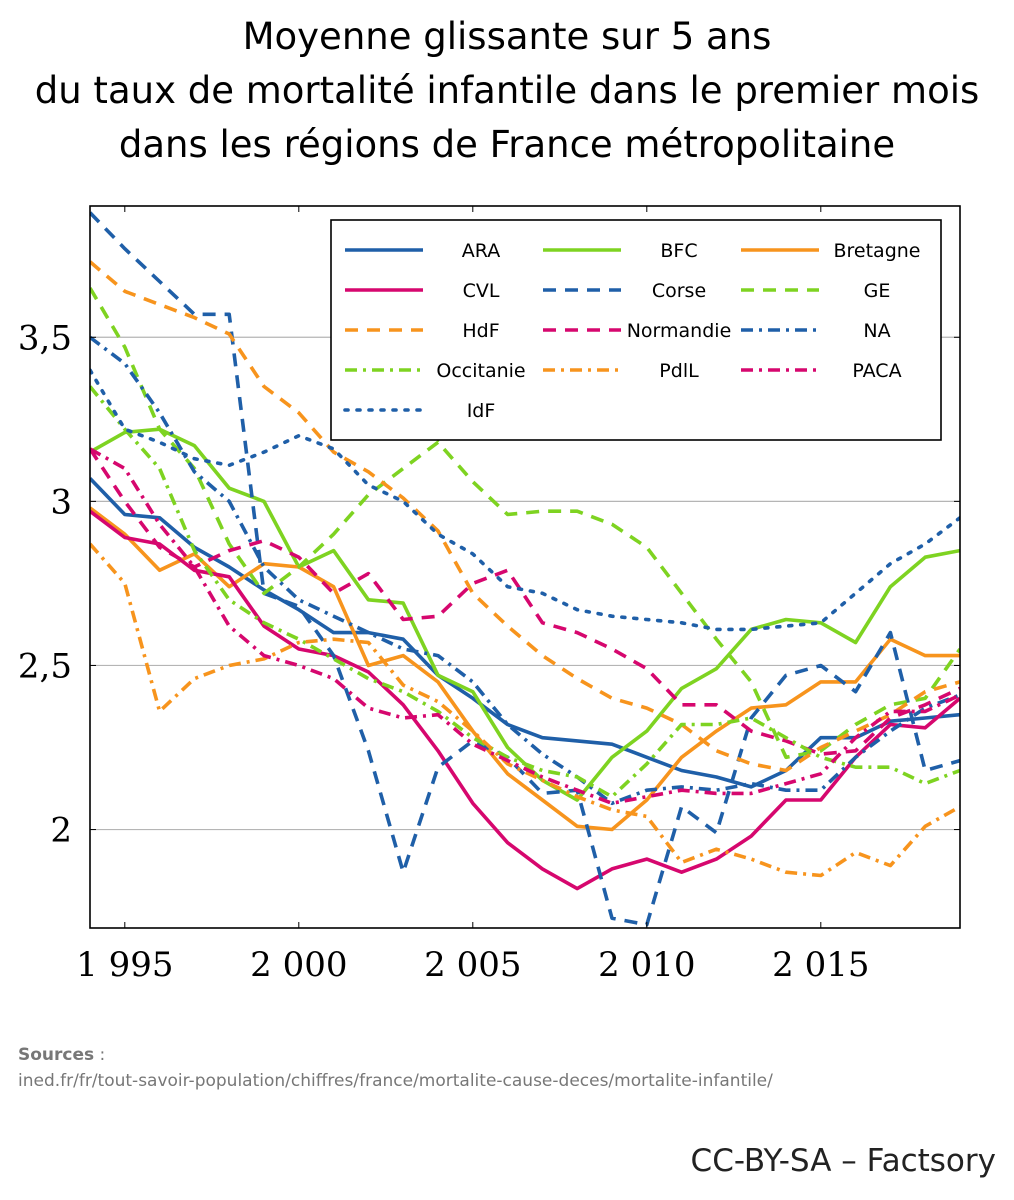 Image resolution: width=1014 pixels, height=1200 pixels. Describe the element at coordinates (507, 36) in the screenshot. I see `title-line-1: Moyenne glissante sur 5 ans` at that location.